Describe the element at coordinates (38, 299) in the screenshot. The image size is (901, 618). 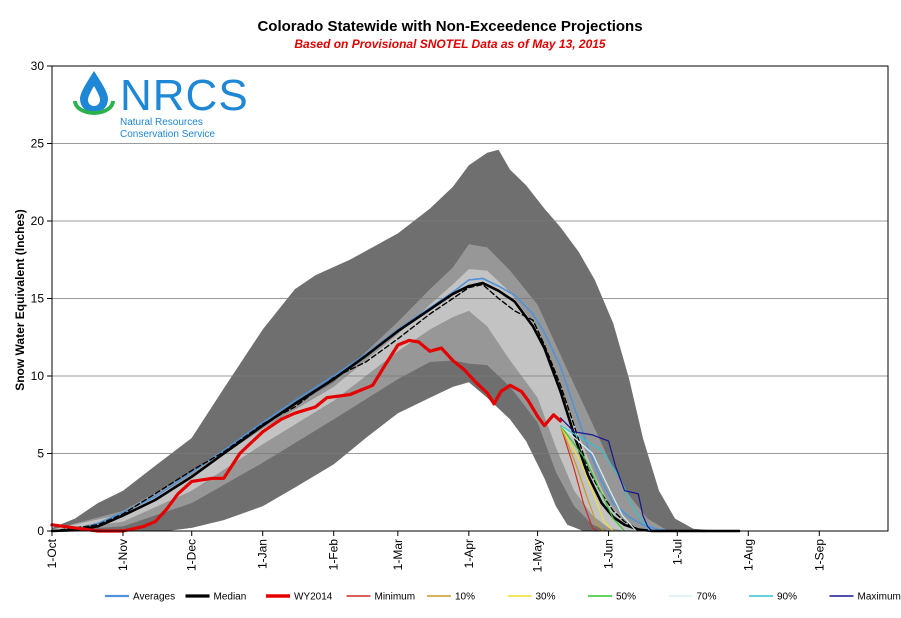
I see `y-tick-label-15: 15` at that location.